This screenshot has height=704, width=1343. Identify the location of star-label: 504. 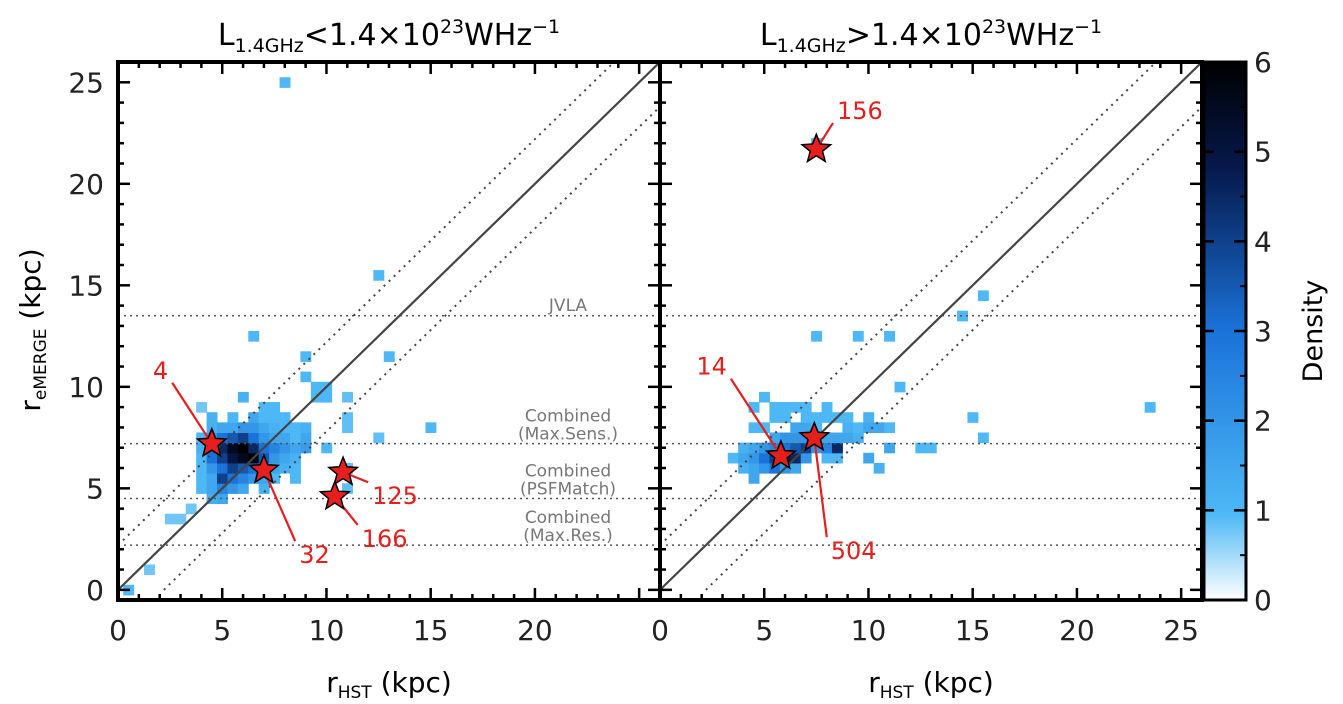
(854, 551).